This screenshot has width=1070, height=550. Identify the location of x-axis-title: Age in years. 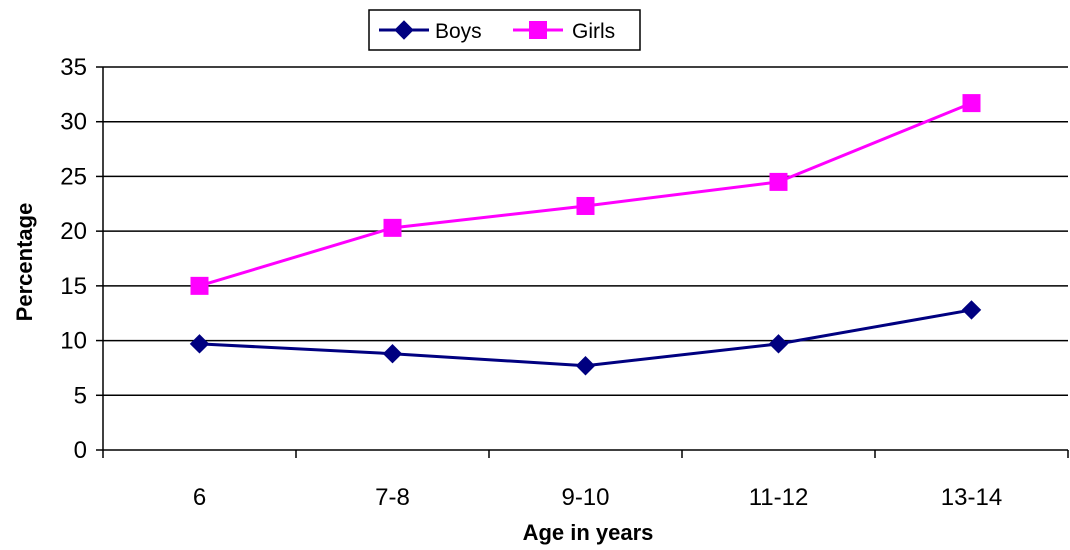
(588, 532).